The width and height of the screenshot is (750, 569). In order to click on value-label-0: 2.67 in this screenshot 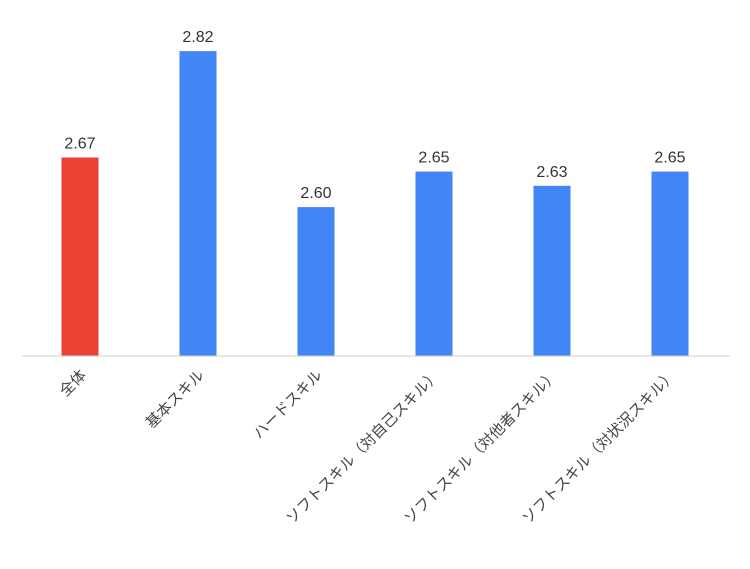, I will do `click(79, 144)`.